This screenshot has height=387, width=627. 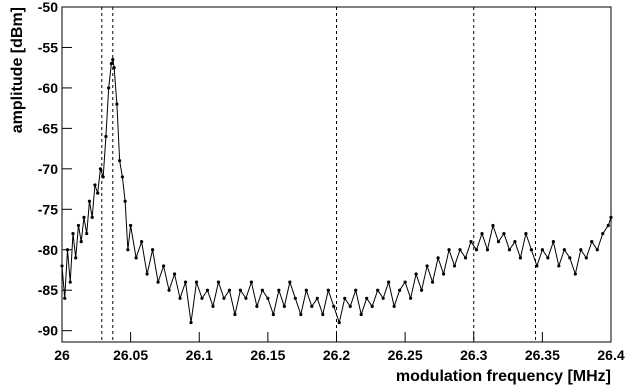 I want to click on y-tick-label: -70, so click(x=48, y=169).